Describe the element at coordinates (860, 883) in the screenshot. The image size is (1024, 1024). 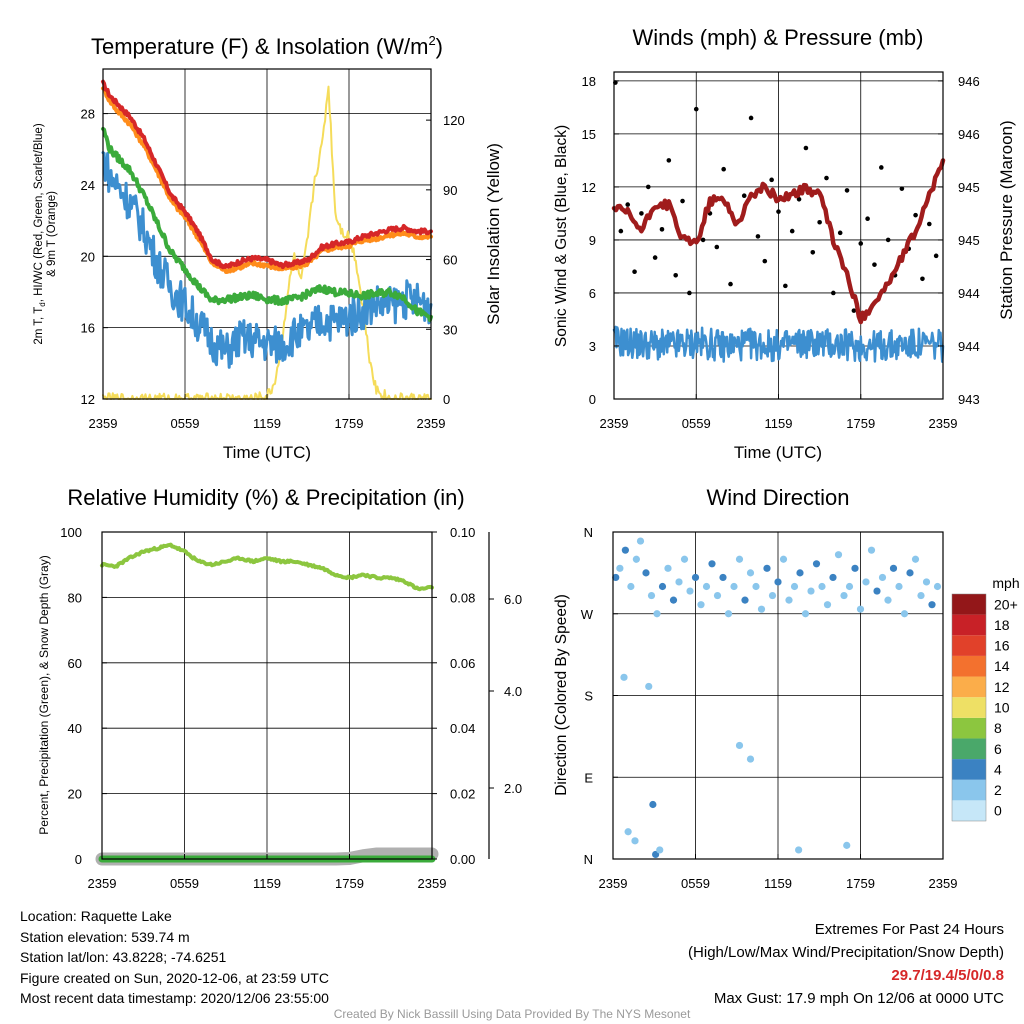
I see `x-tick-label: 1759` at that location.